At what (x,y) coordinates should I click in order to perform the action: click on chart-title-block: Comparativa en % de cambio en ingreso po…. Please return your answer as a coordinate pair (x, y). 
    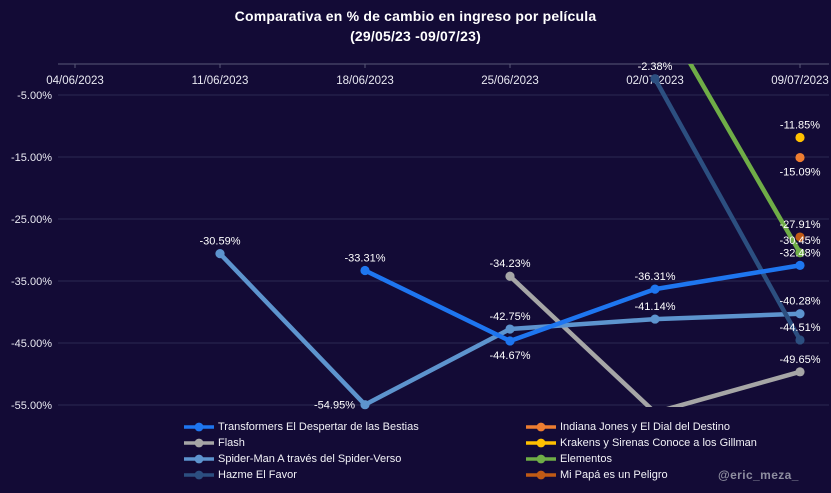
    Looking at the image, I should click on (415, 26).